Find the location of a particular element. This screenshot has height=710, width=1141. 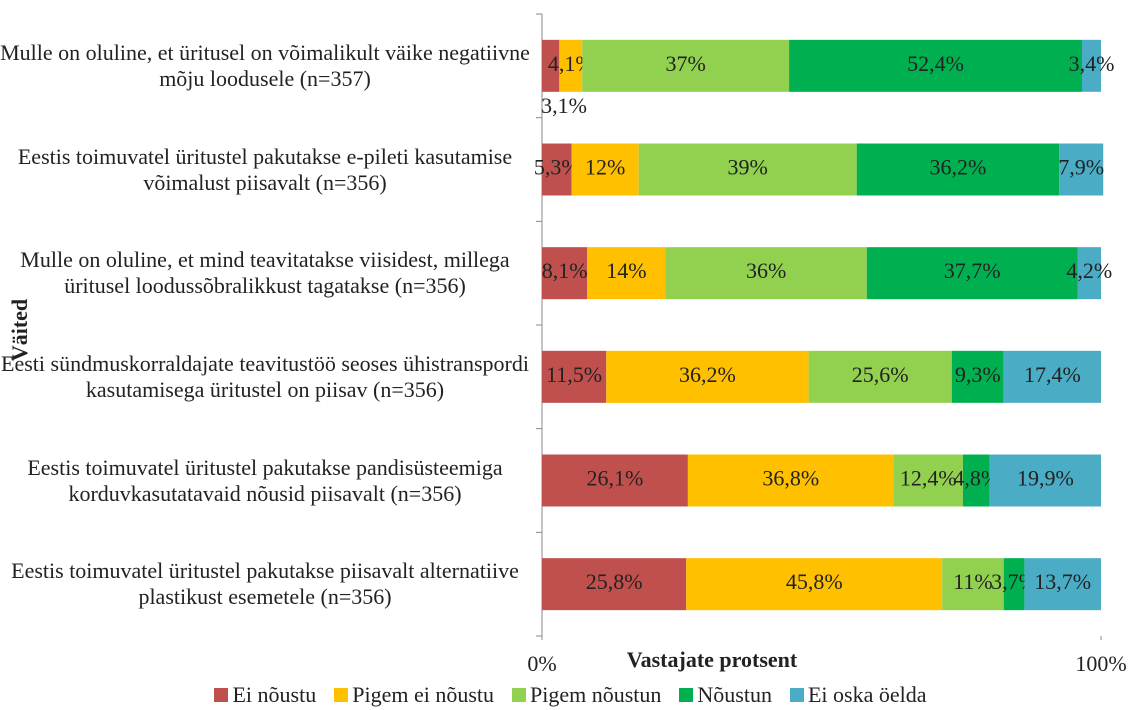

data-label: 52,4% is located at coordinates (935, 63).